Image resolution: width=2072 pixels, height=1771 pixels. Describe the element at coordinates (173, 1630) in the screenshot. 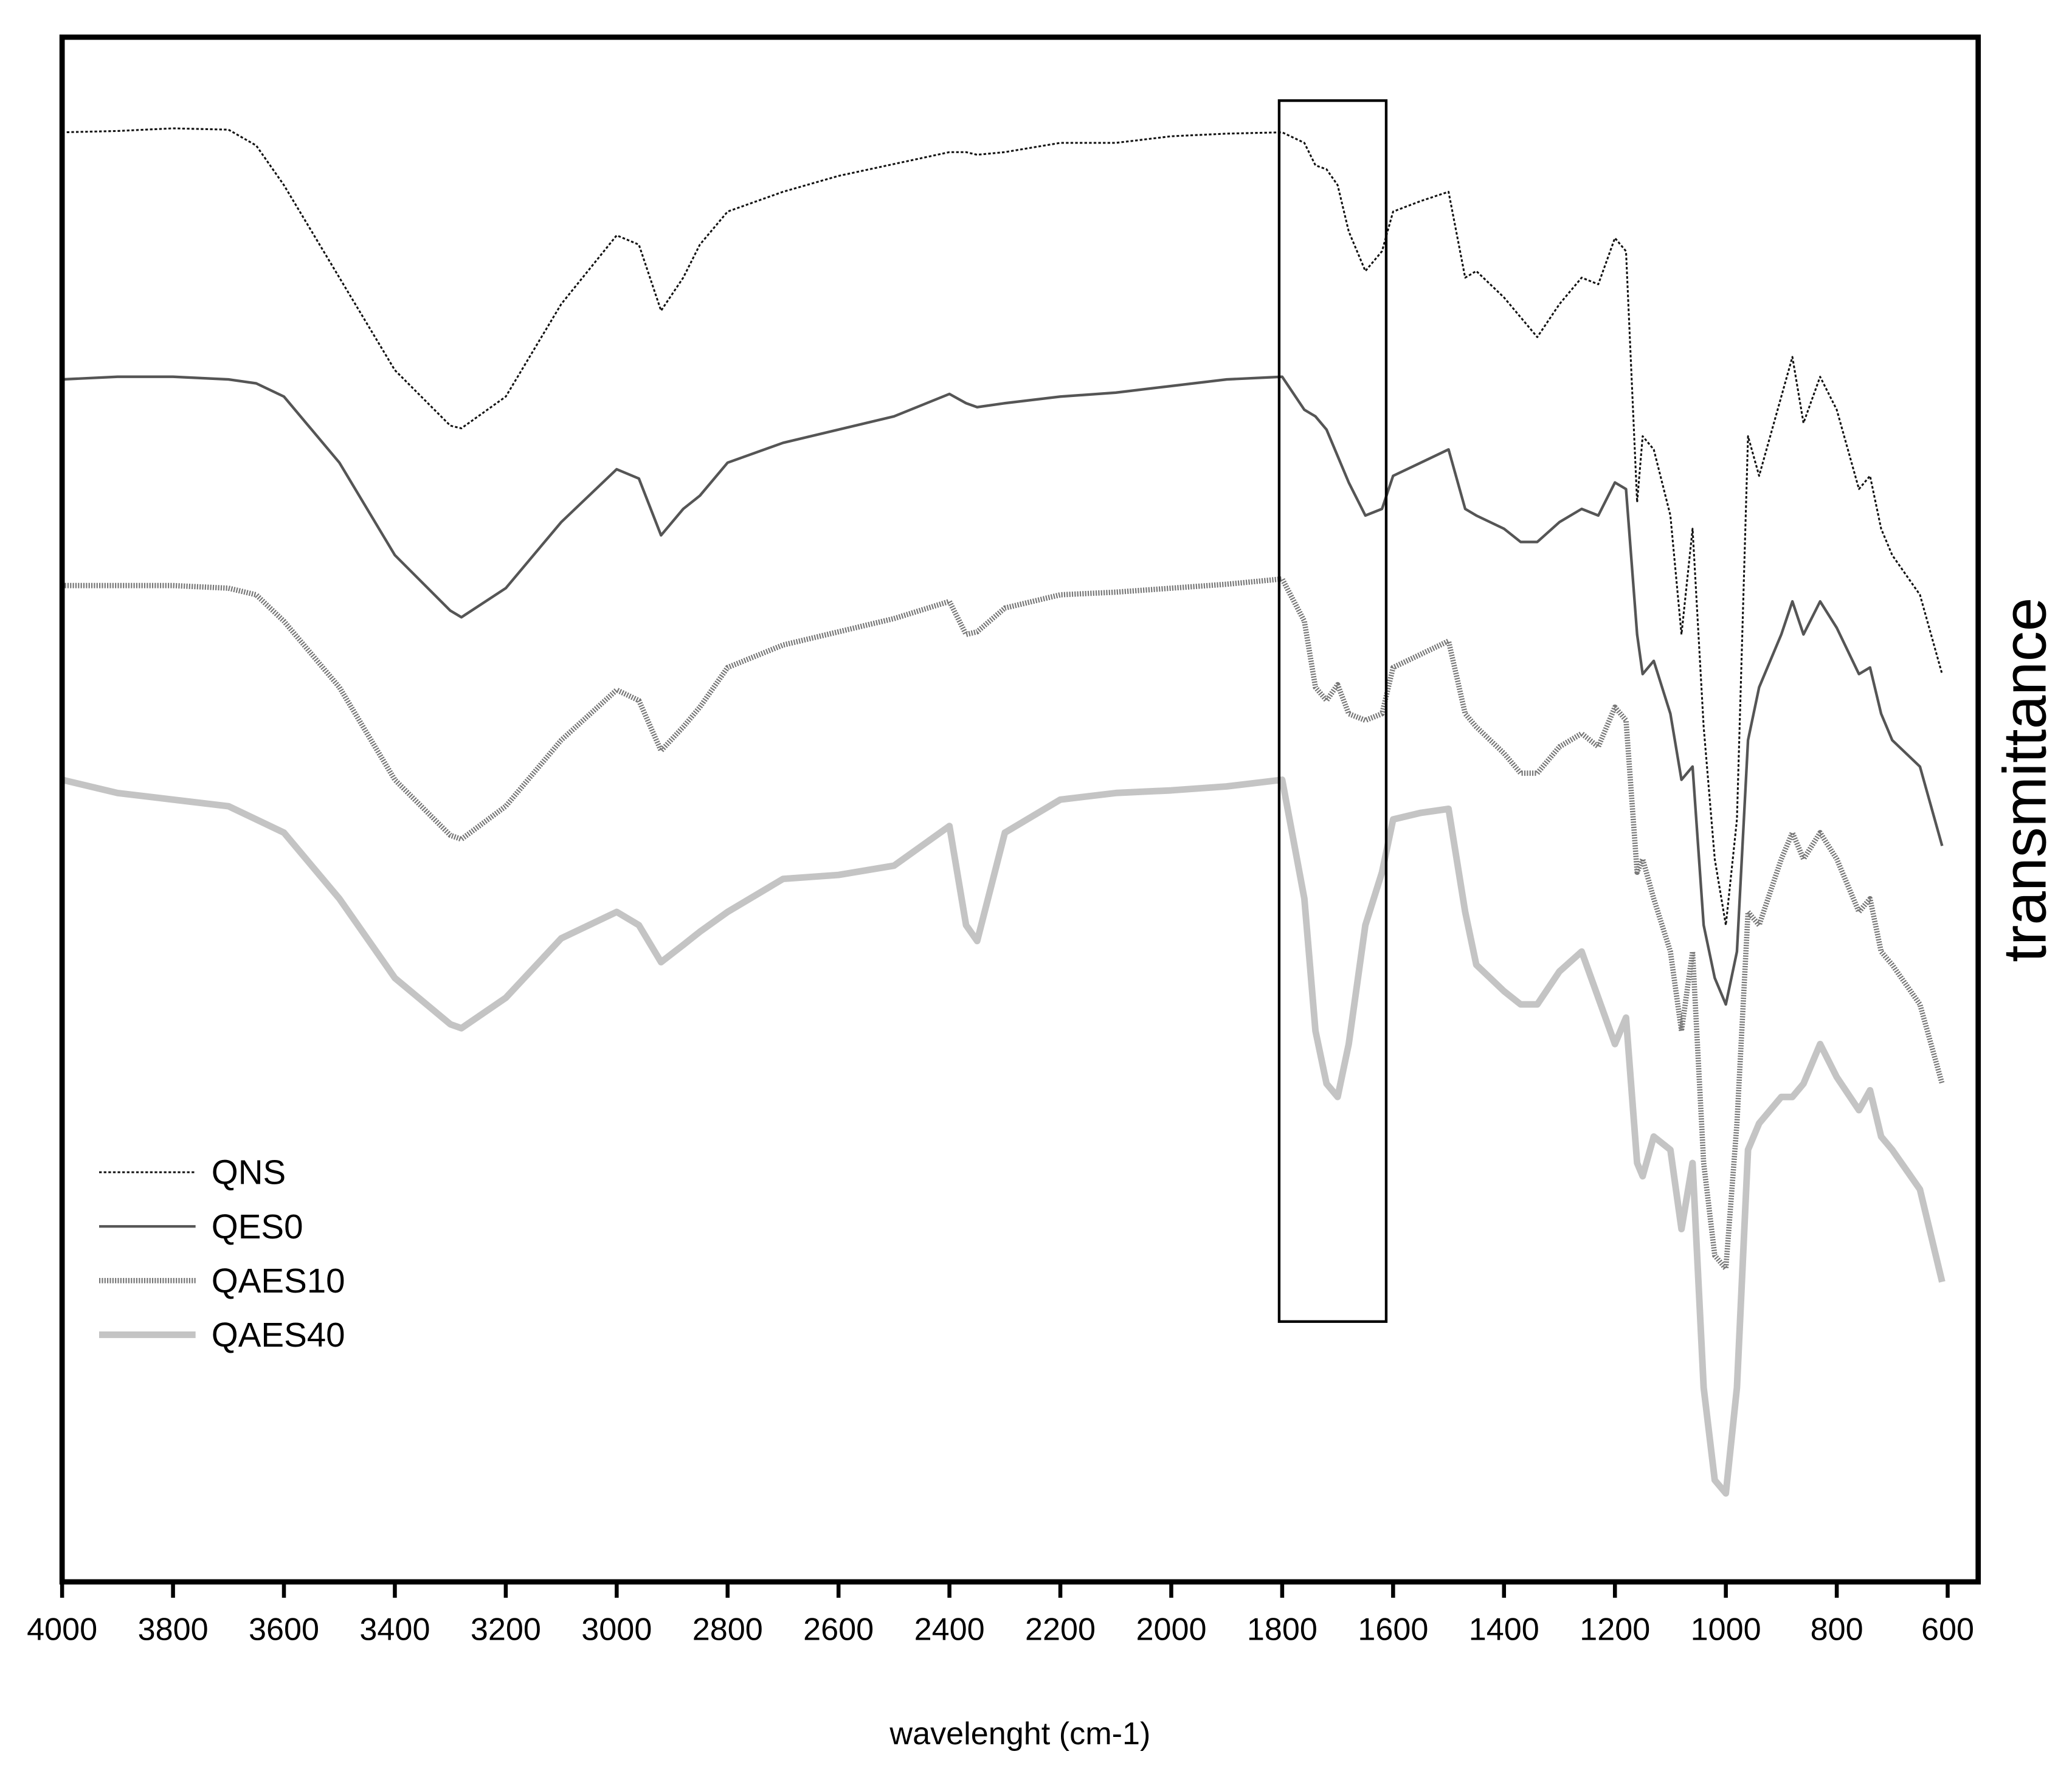

I see `x-tick-label: 3800` at that location.